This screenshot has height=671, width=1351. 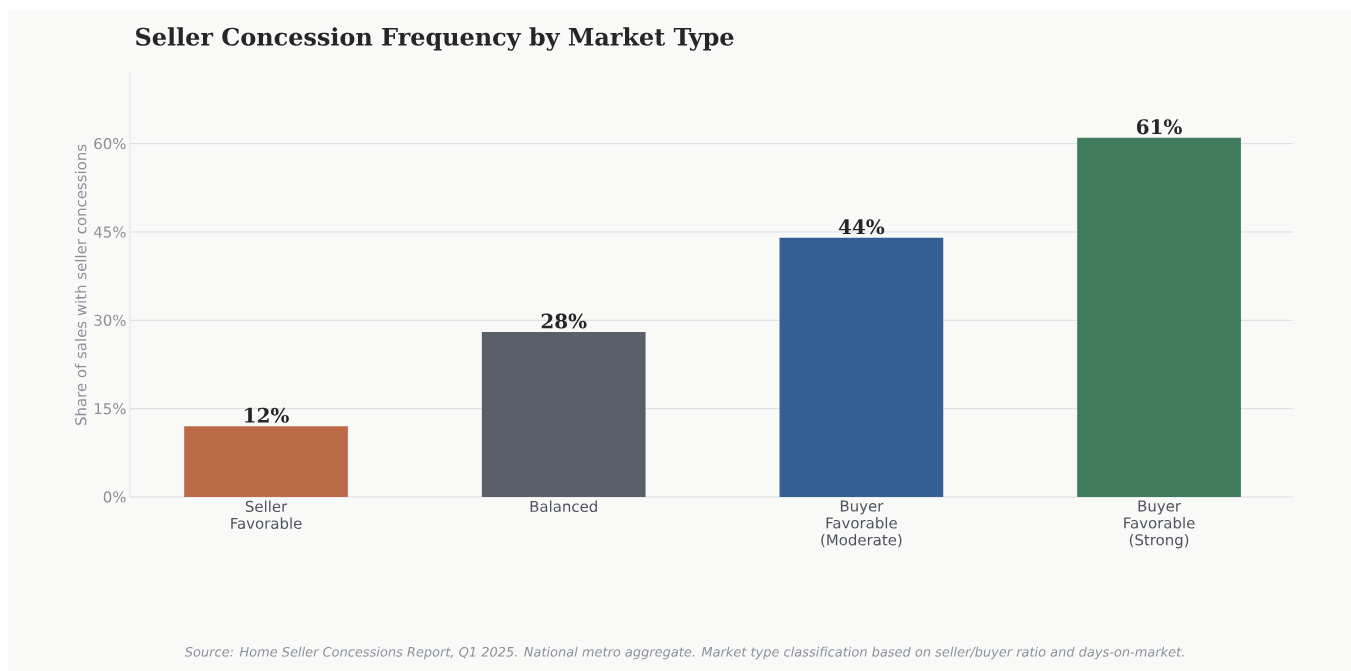 What do you see at coordinates (110, 232) in the screenshot?
I see `y-tick-label: 45%` at bounding box center [110, 232].